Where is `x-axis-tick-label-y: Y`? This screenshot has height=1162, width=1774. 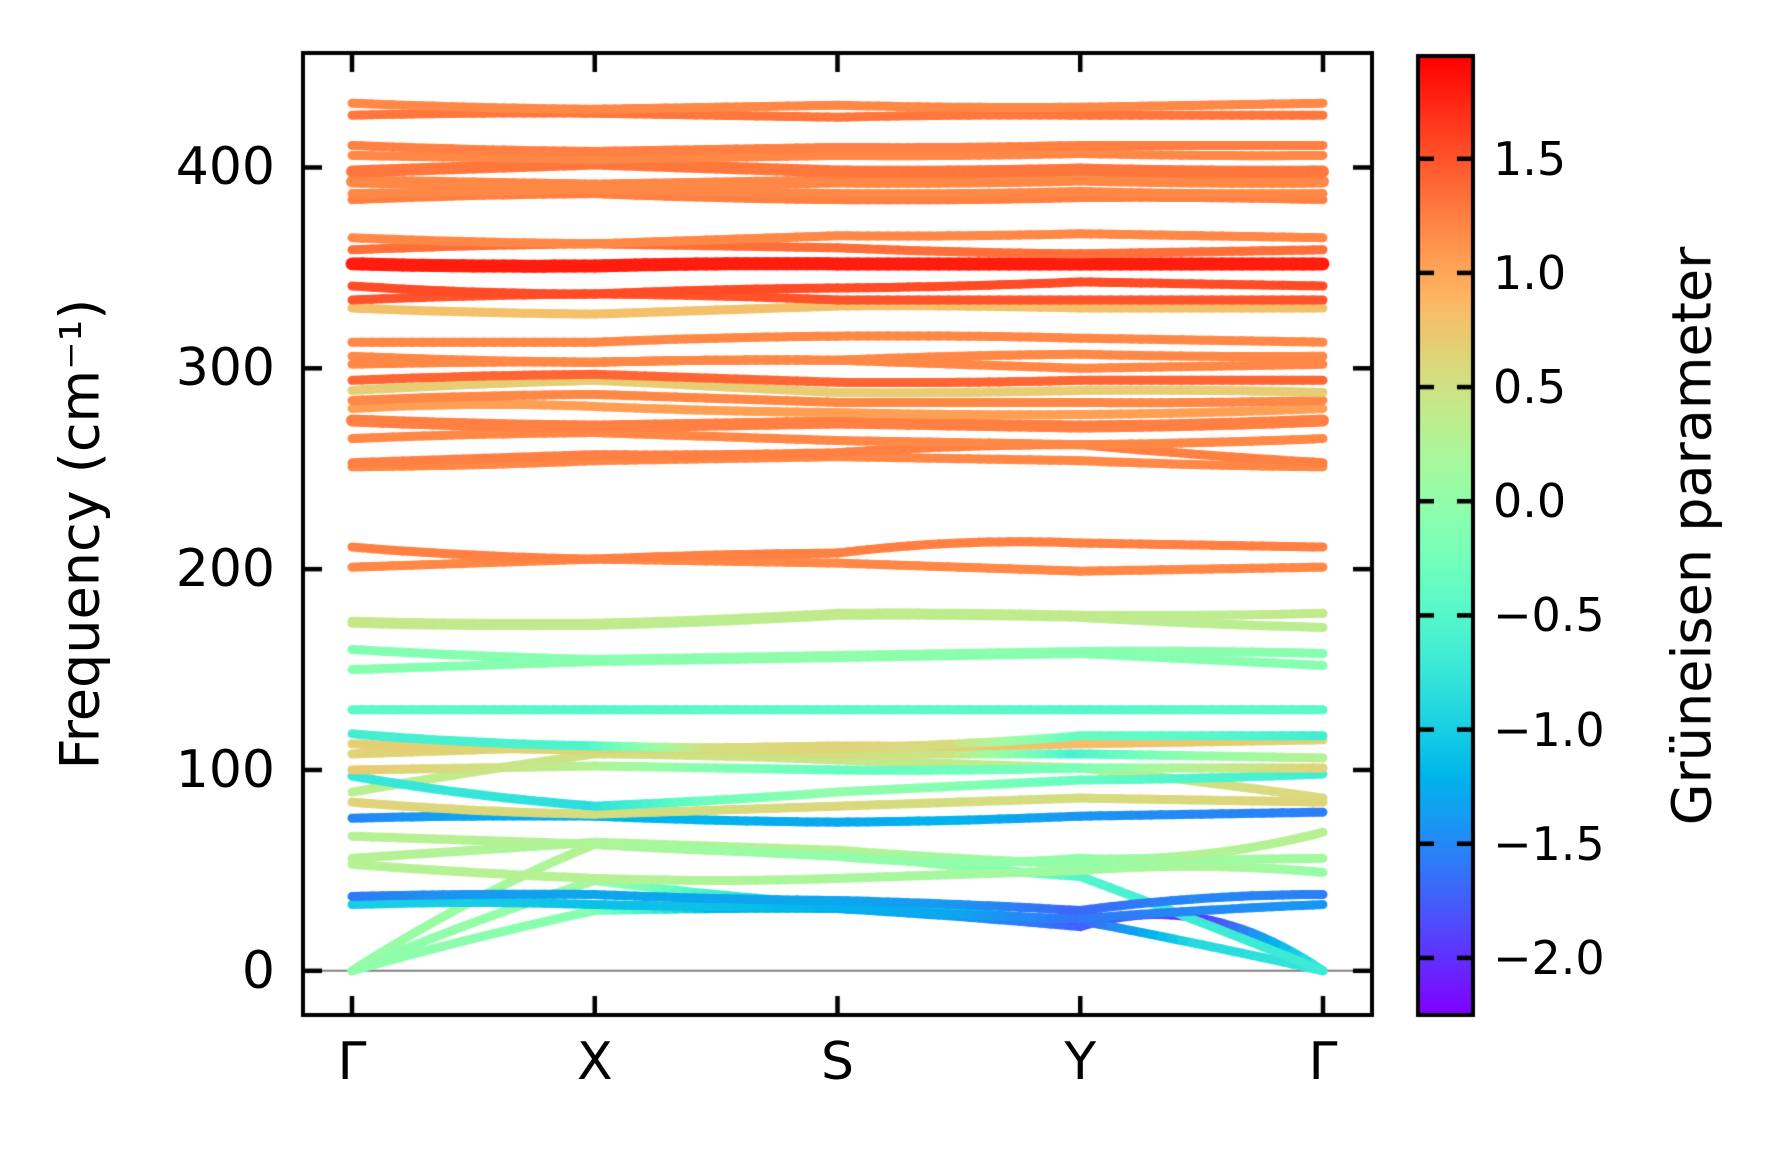 x-axis-tick-label-y: Y is located at coordinates (1080, 1062).